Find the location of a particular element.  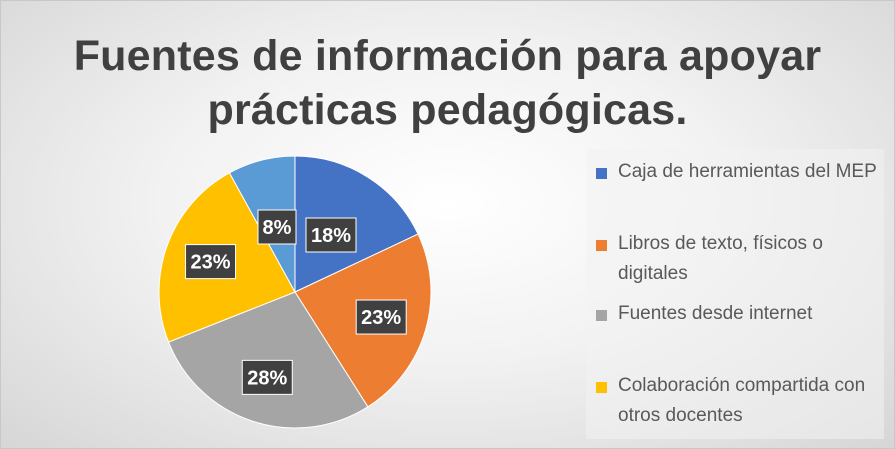

data-label-text-libros: 23% is located at coordinates (381, 318).